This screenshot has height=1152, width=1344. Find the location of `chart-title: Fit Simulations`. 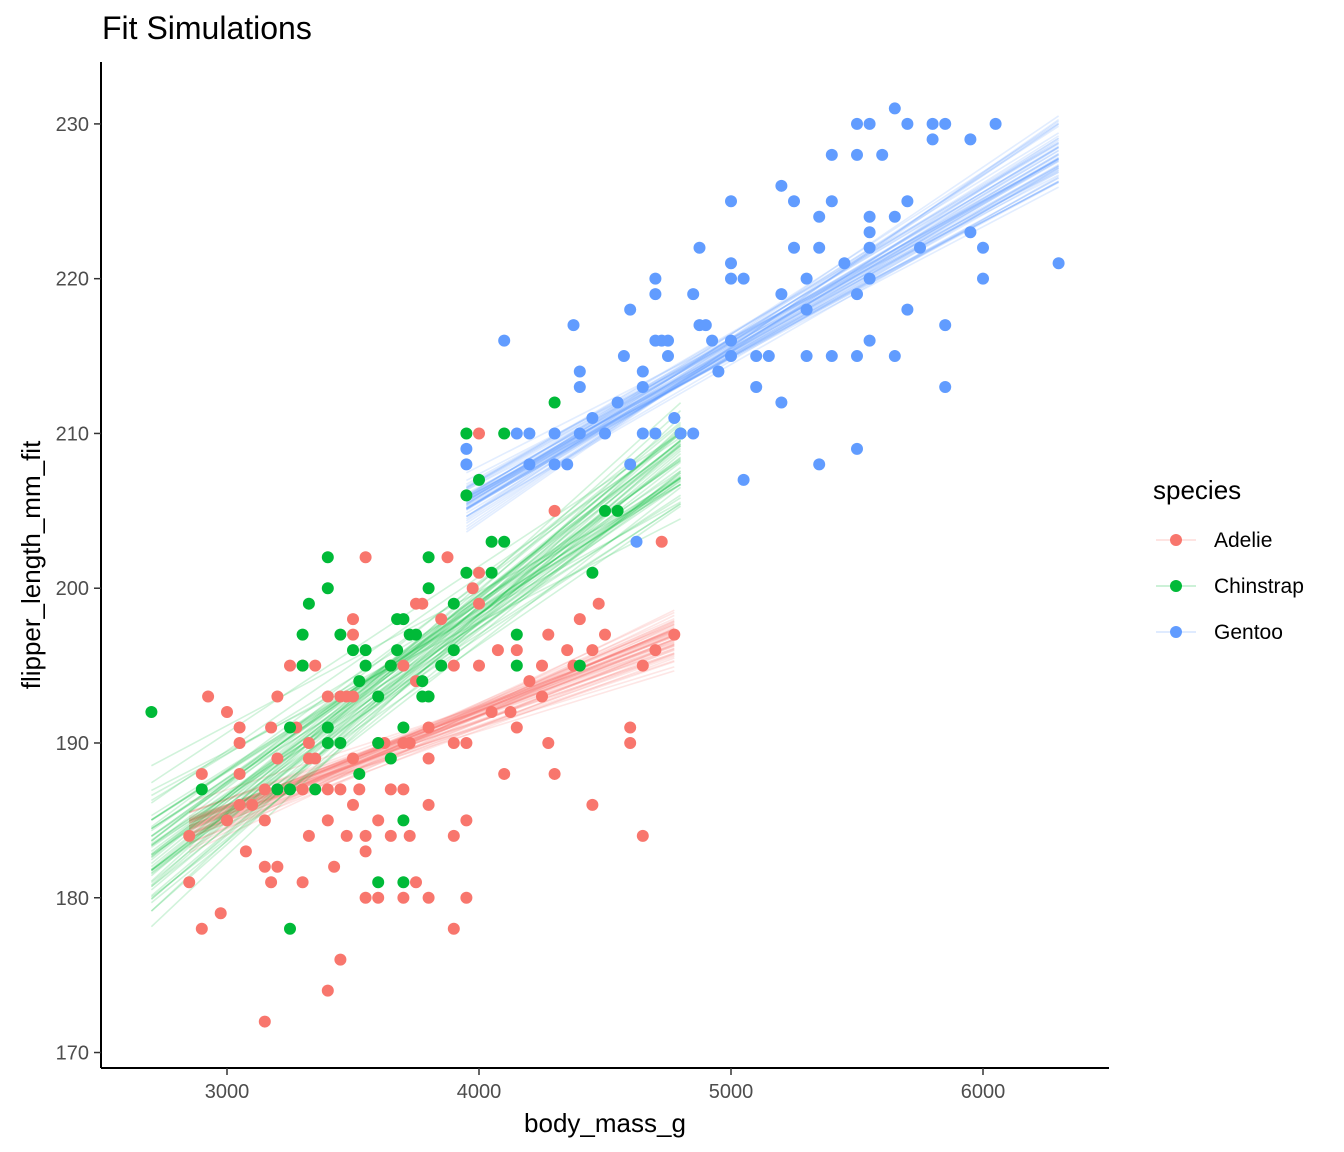

chart-title: Fit Simulations is located at coordinates (207, 28).